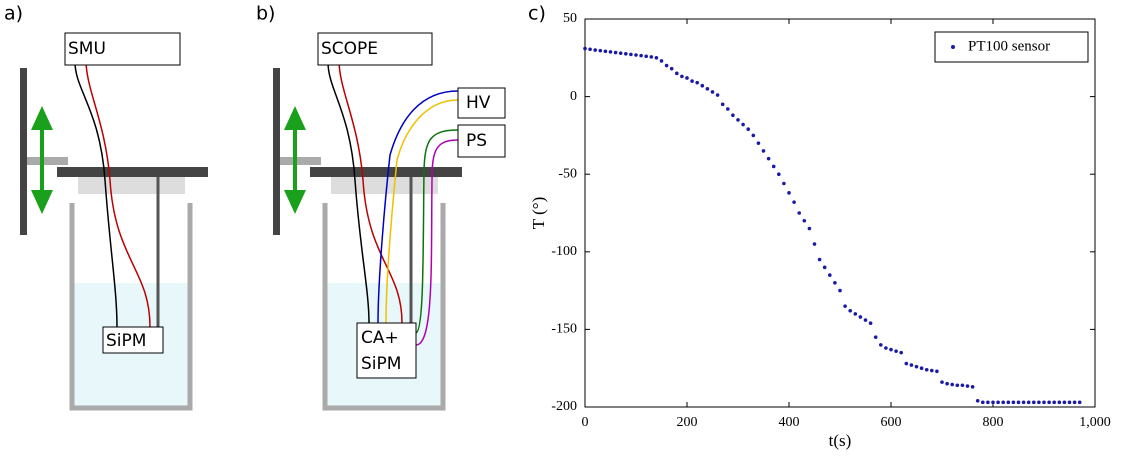 The width and height of the screenshot is (1137, 457). Describe the element at coordinates (476, 141) in the screenshot. I see `box-label: PS` at that location.